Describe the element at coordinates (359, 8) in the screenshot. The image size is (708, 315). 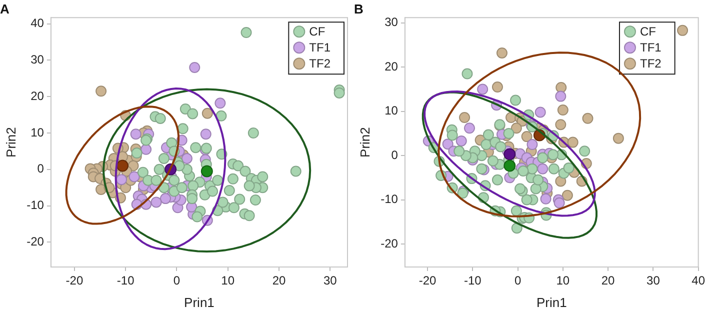
I see `chart-title: B` at that location.